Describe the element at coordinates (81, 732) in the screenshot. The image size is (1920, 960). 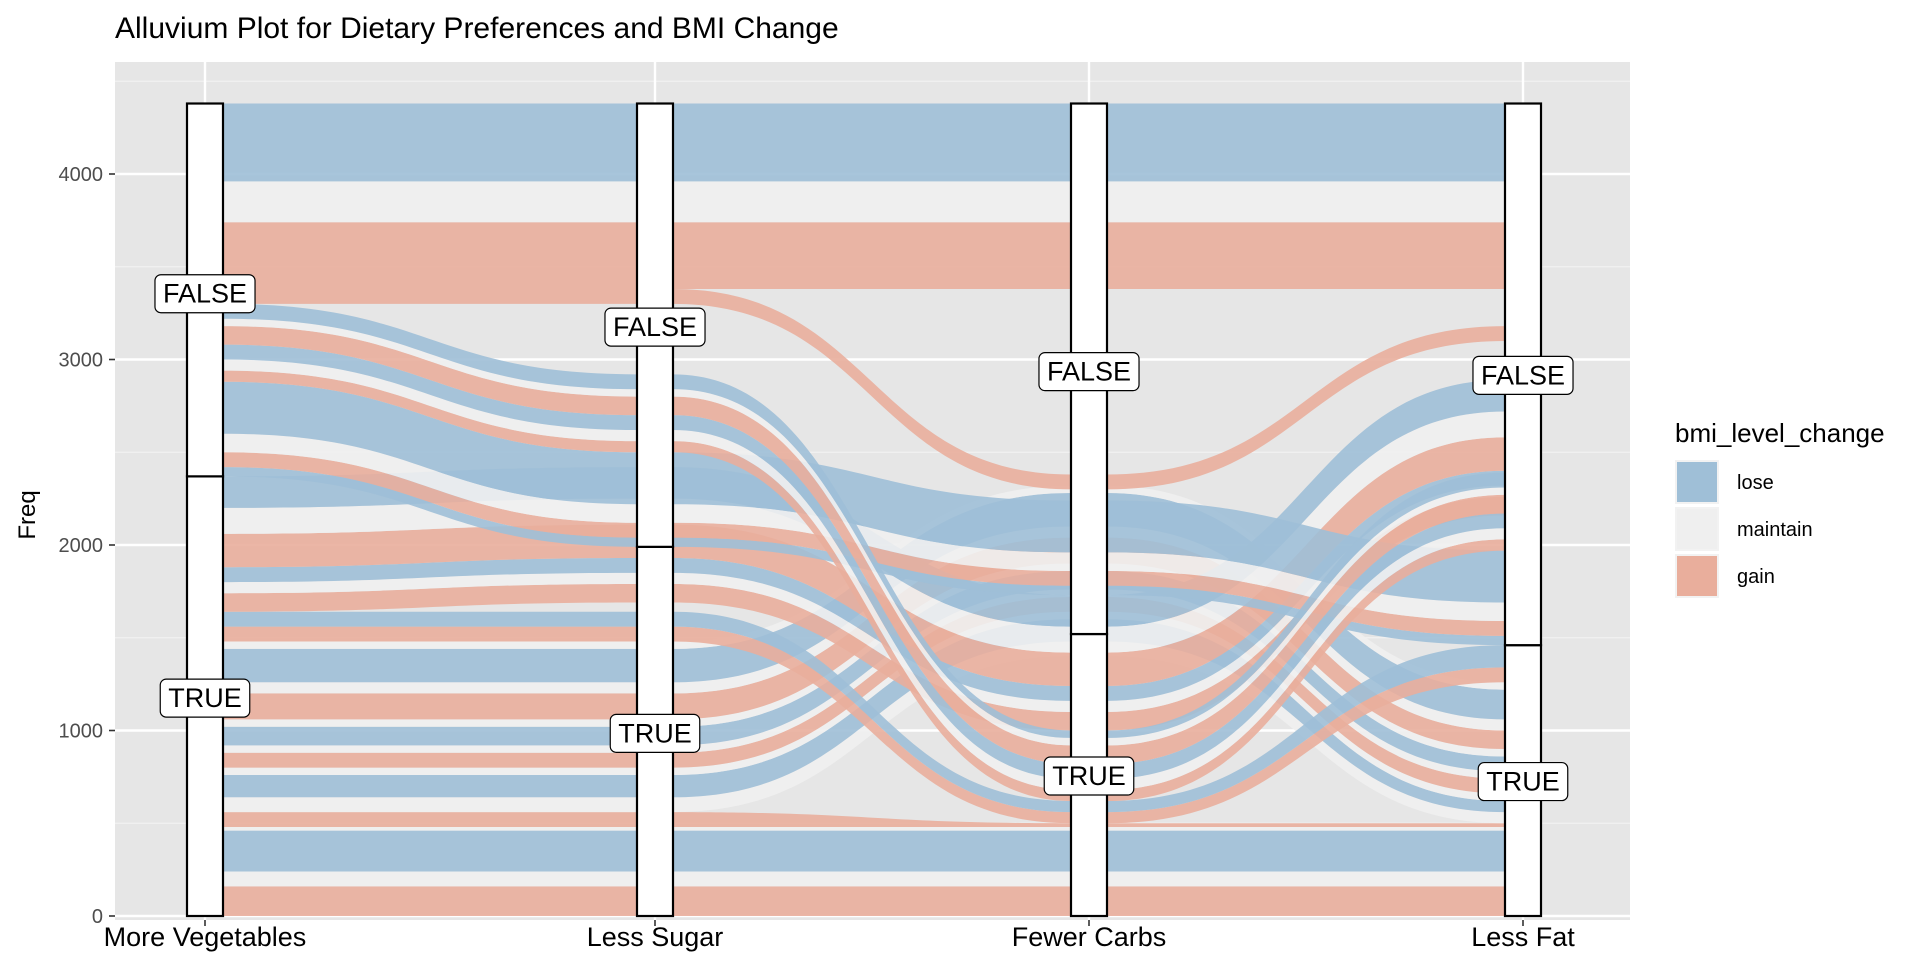
I see `y-tick-label: 1000` at that location.